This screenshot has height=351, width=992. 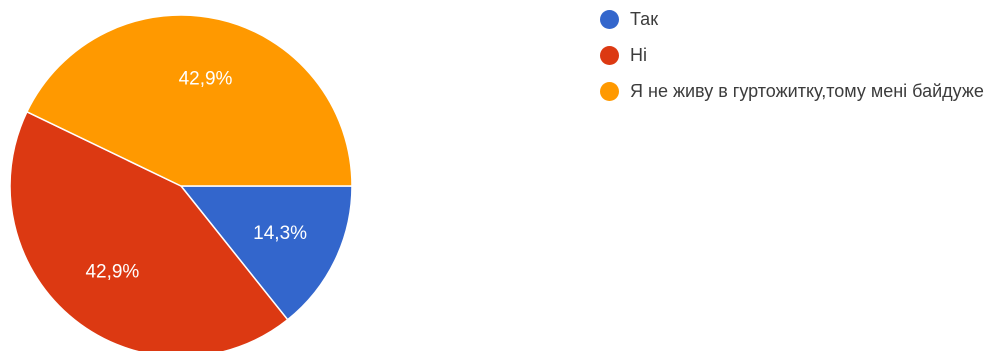 What do you see at coordinates (609, 19) in the screenshot?
I see `legend-swatch-tak` at bounding box center [609, 19].